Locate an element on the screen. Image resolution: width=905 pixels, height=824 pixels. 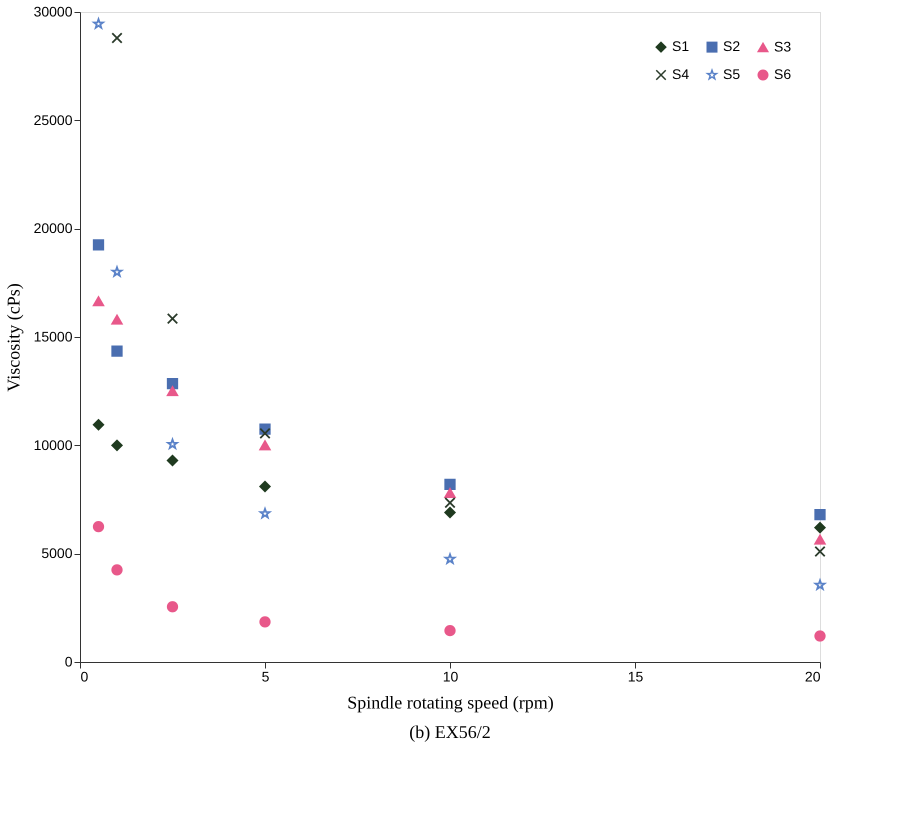
x-axis-title: Spindle rotating speed (rpm) is located at coordinates (450, 702).